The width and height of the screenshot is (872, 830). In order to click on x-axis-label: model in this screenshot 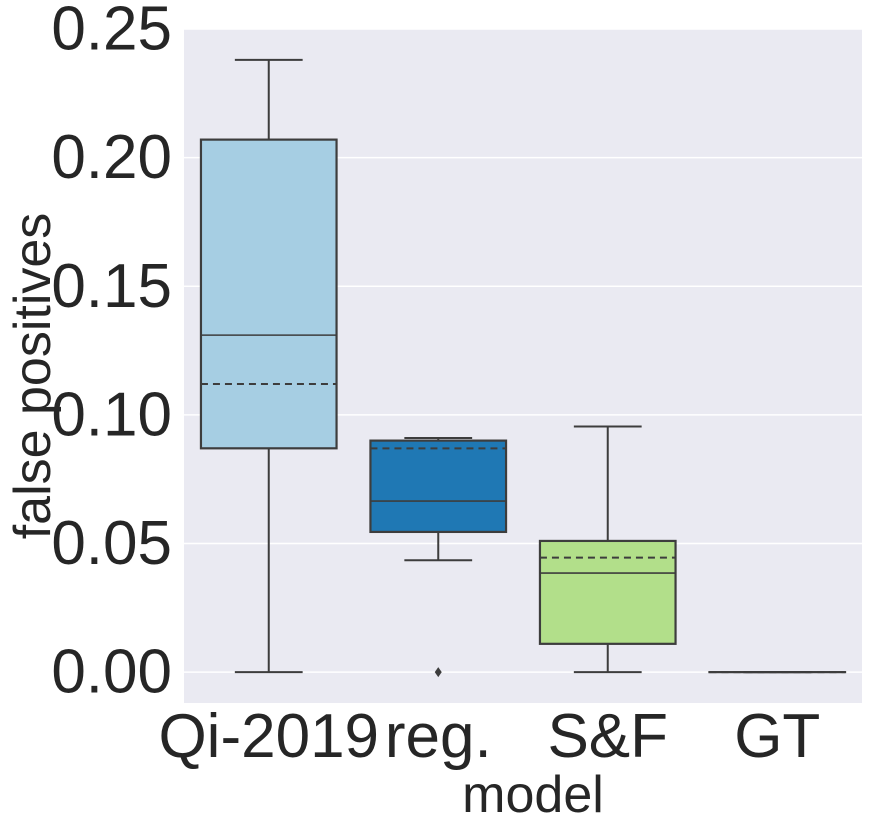, I will do `click(533, 795)`.